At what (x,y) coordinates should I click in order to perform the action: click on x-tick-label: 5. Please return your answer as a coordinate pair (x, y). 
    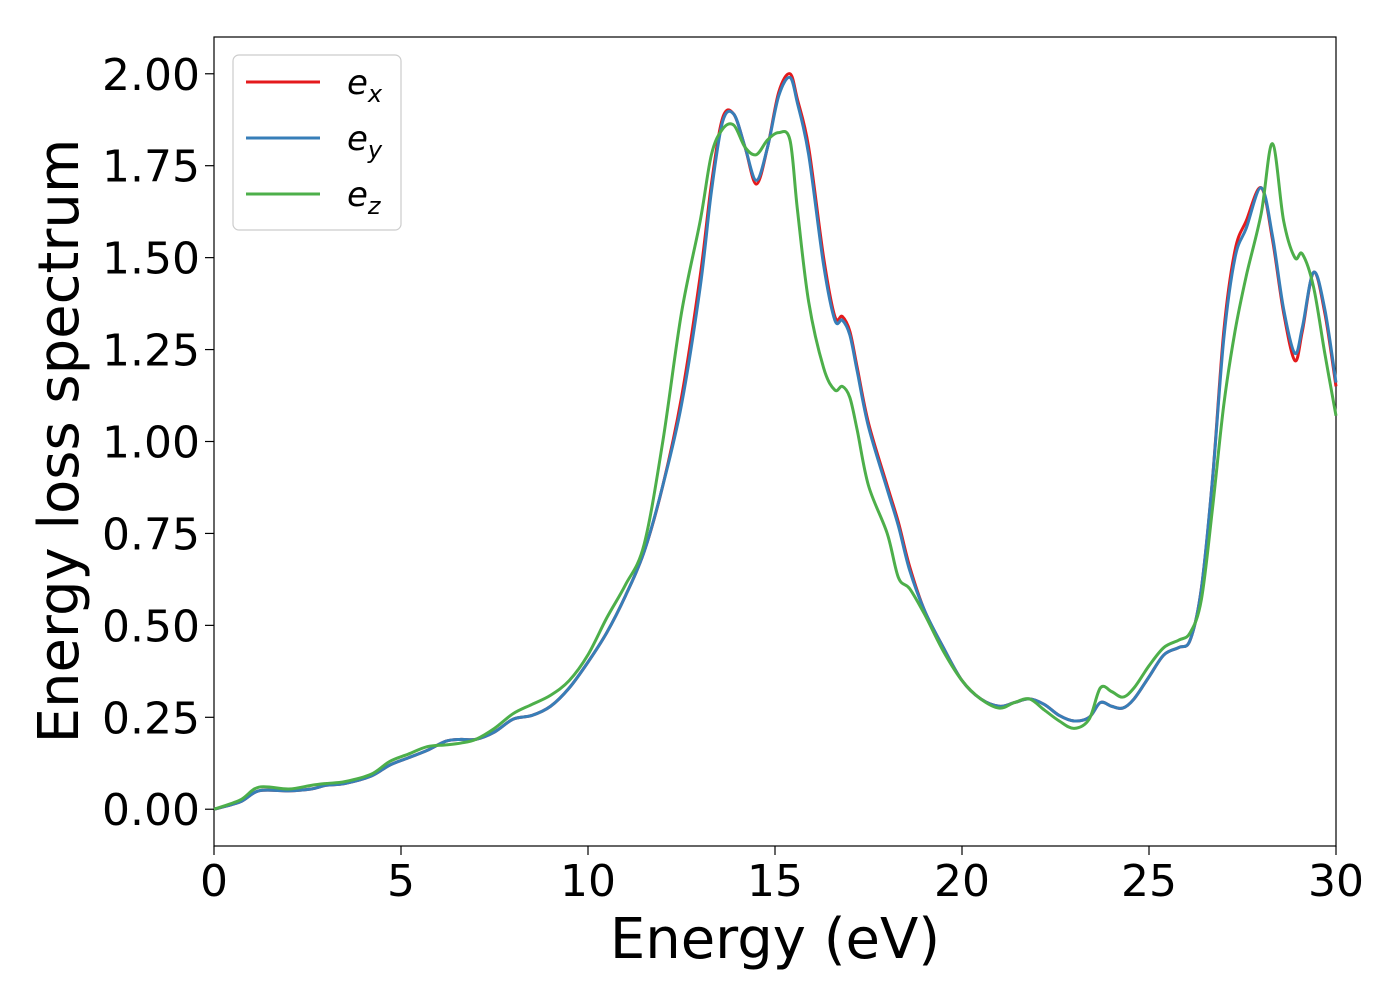
    Looking at the image, I should click on (401, 881).